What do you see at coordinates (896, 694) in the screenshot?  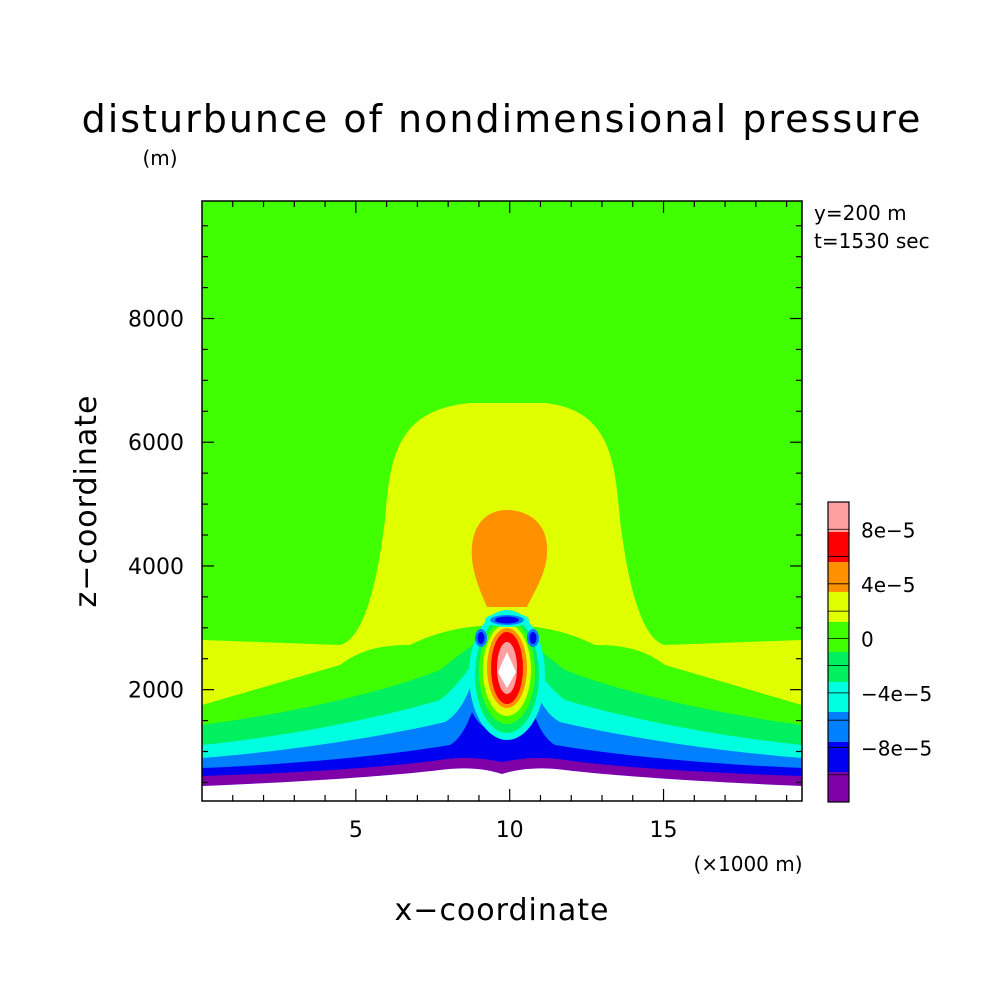 I see `colorbar-label: −4e−5` at bounding box center [896, 694].